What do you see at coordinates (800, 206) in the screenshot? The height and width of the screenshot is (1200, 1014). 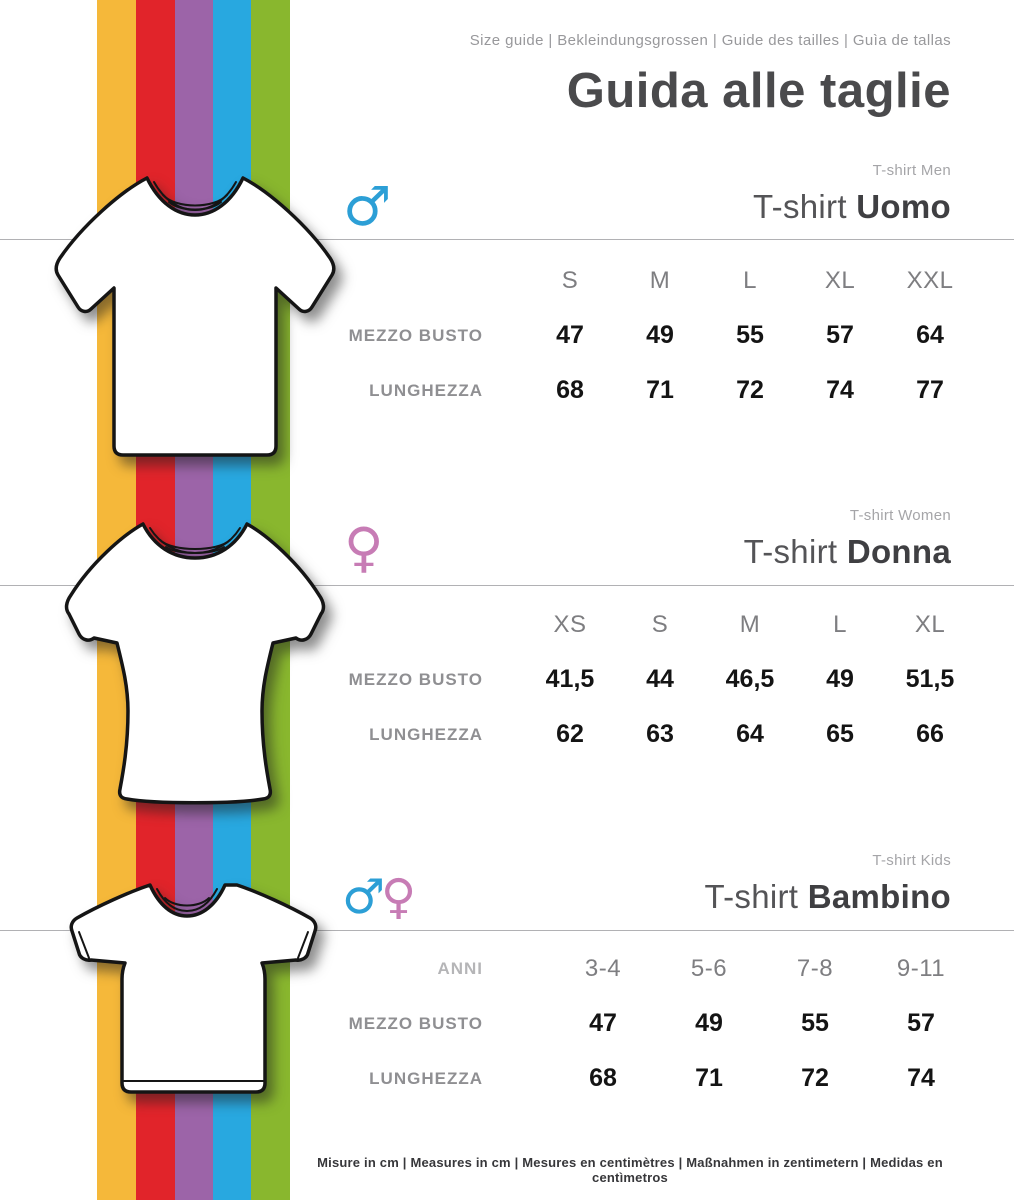 I see `men-title-prefix: T-shirt` at bounding box center [800, 206].